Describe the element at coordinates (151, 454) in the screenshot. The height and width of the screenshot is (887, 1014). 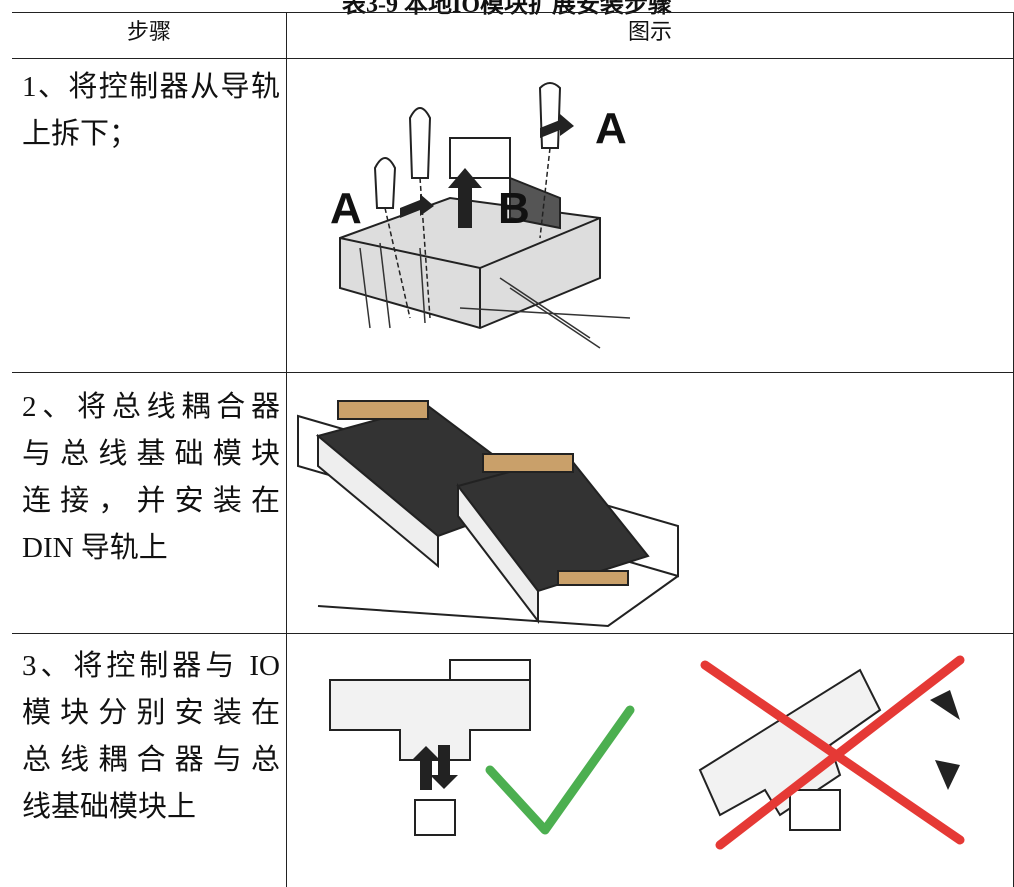
I see `step-line: 与总线基础模块` at that location.